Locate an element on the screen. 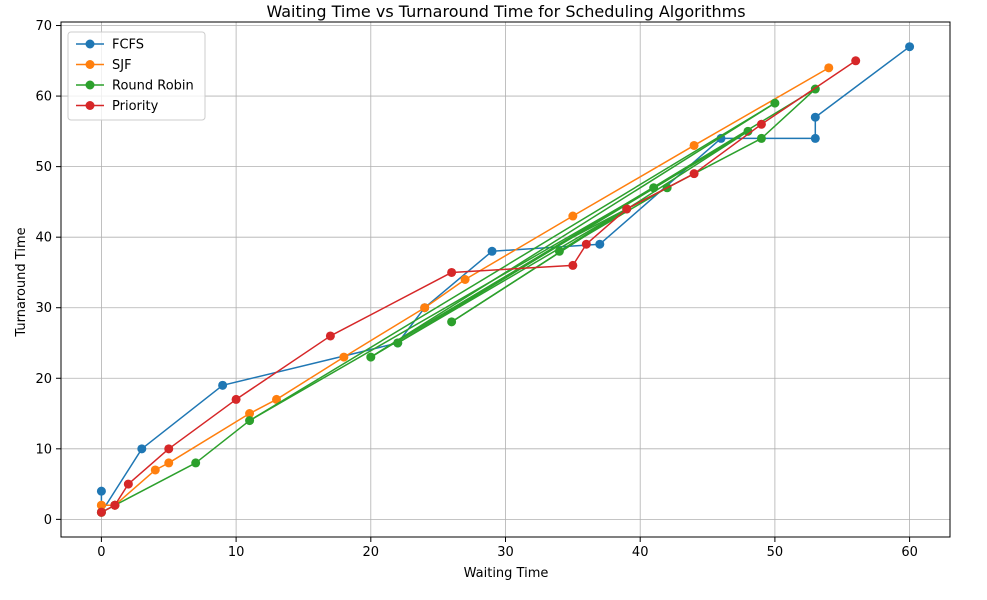 This screenshot has width=987, height=600. legend-label: SJF is located at coordinates (122, 65).